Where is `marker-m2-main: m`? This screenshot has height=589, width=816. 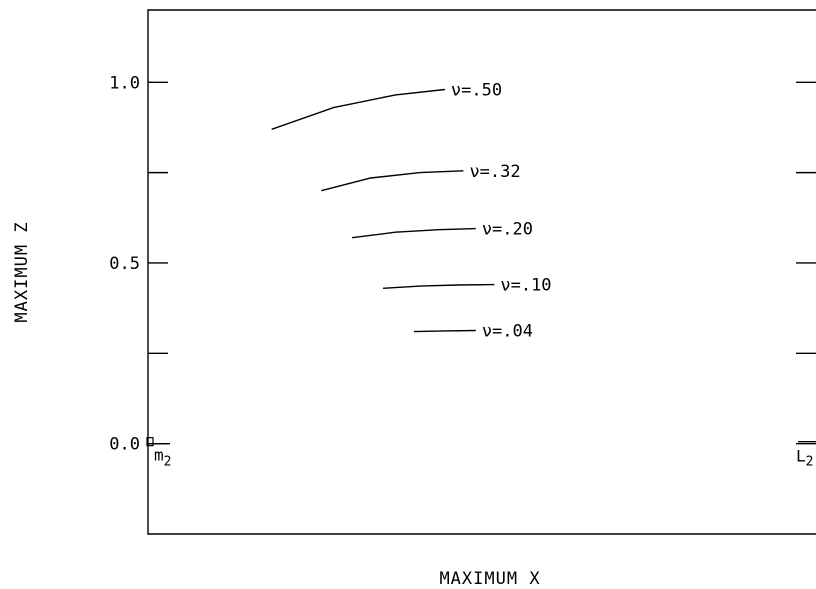 marker-m2-main: m is located at coordinates (159, 455).